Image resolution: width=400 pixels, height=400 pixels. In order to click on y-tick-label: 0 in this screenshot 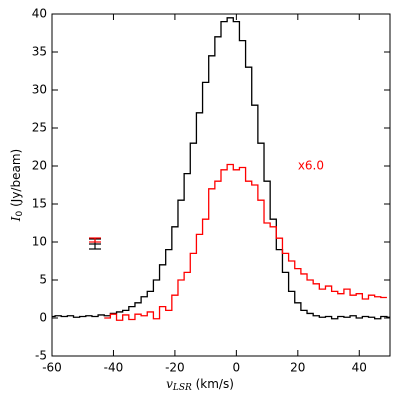, I will do `click(43, 318)`.